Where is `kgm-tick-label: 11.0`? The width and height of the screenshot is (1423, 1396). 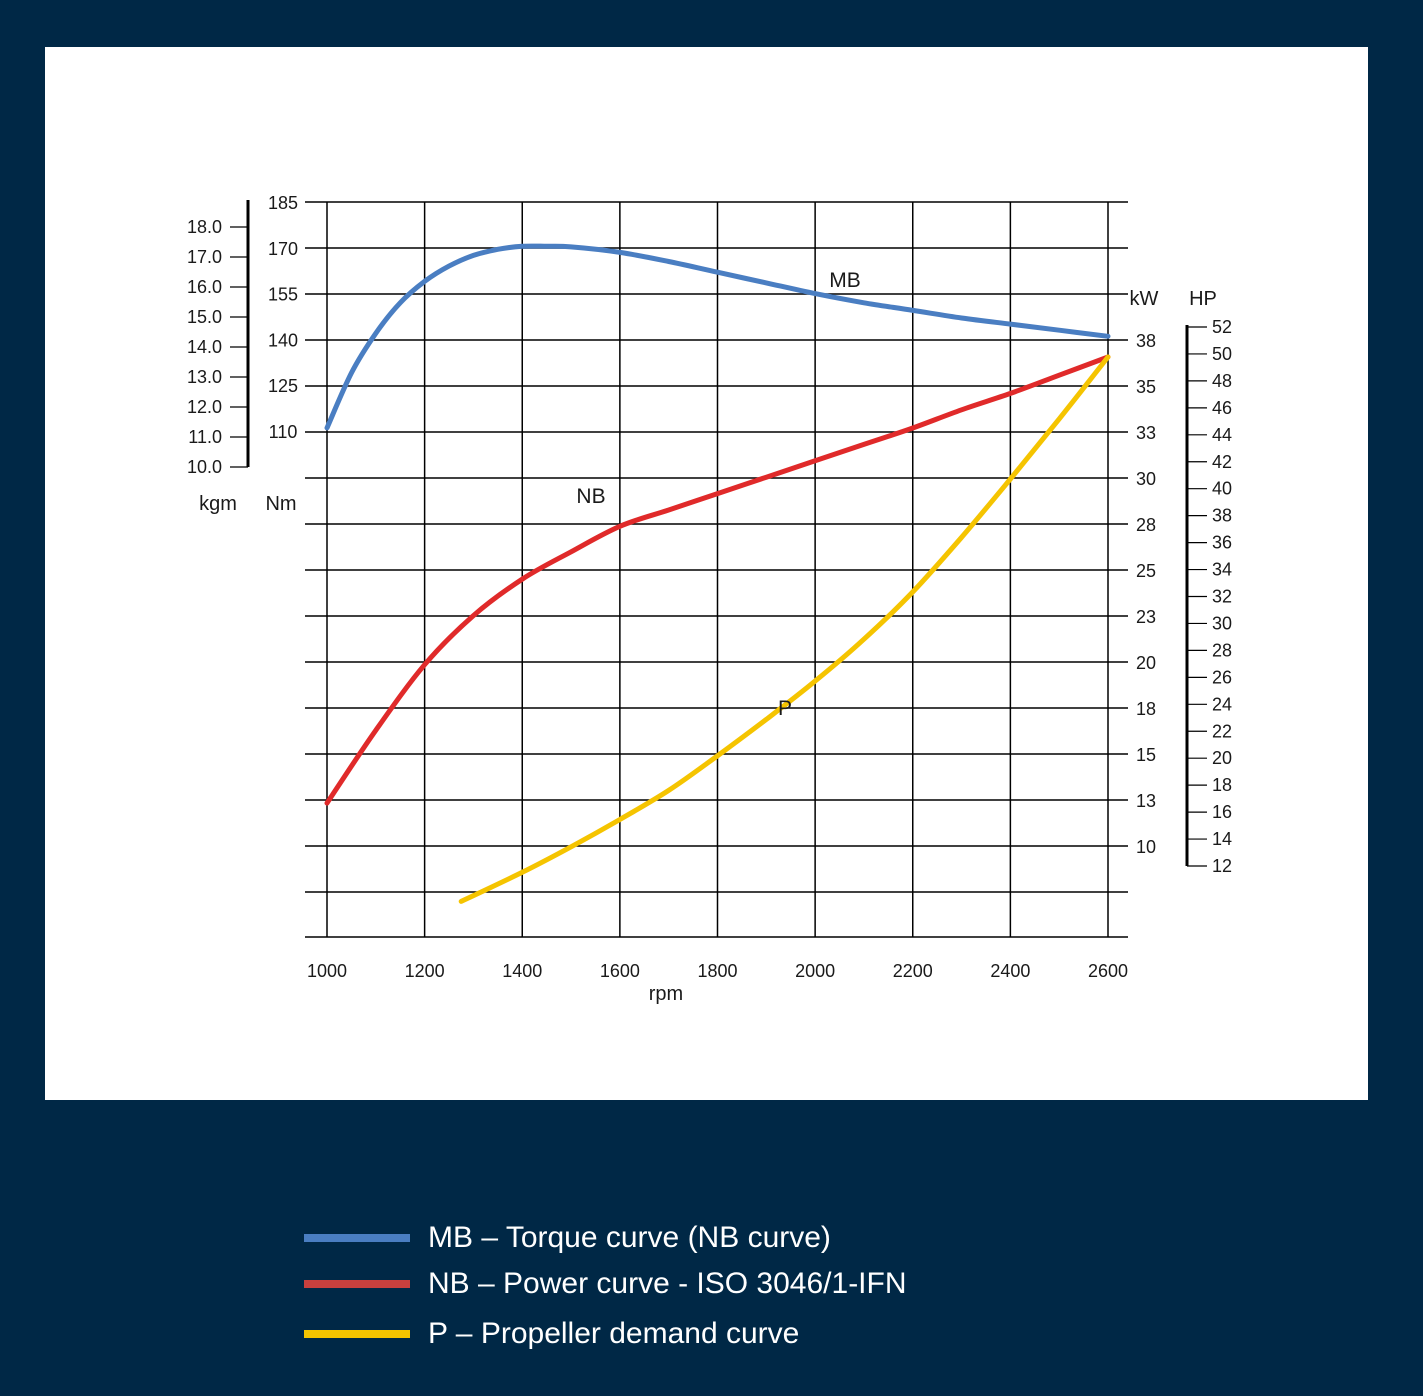
kgm-tick-label: 11.0 is located at coordinates (205, 437).